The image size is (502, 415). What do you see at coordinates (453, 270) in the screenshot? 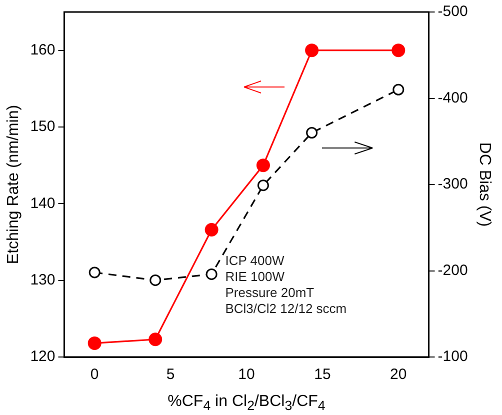
I see `y2-tick-label: -200` at bounding box center [453, 270].